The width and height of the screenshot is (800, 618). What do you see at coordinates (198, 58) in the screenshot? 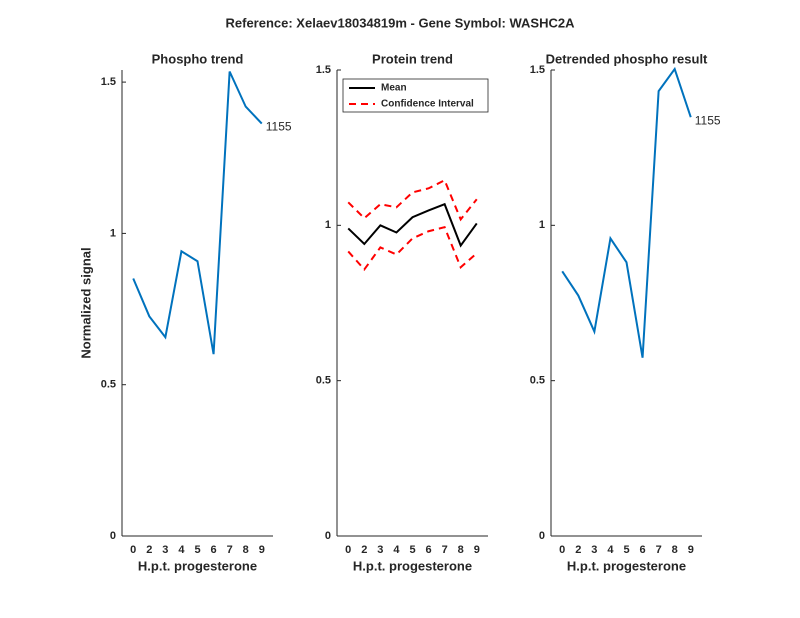
I see `subplot-title: Phospho trend` at bounding box center [198, 58].